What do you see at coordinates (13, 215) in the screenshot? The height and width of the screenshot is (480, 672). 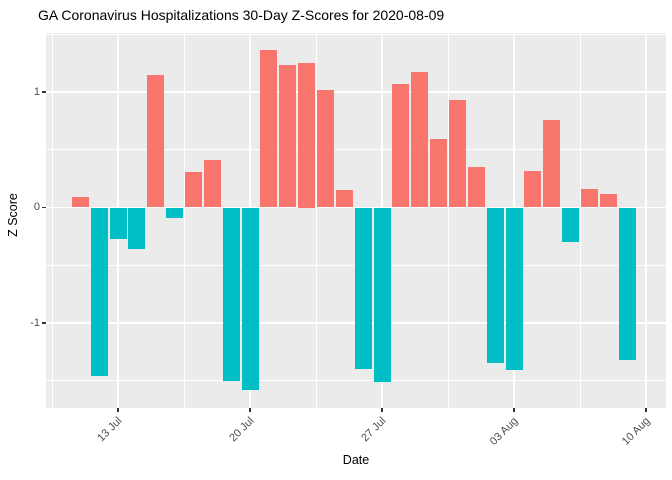 I see `y-axis-title: Z Score` at bounding box center [13, 215].